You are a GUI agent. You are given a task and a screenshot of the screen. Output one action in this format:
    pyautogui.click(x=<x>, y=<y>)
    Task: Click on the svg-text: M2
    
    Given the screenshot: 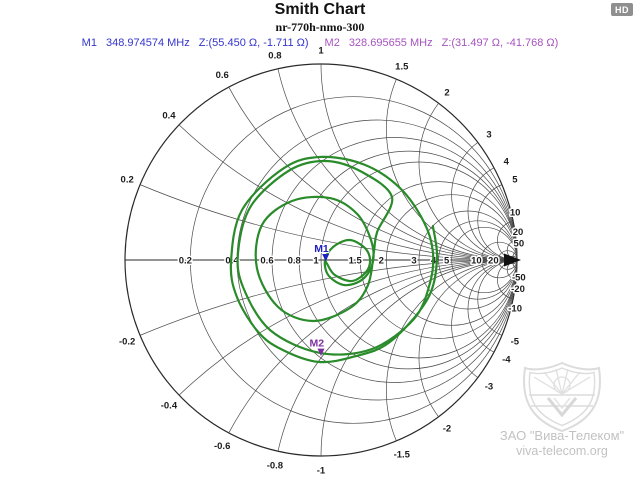 What is the action you would take?
    pyautogui.click(x=316, y=344)
    